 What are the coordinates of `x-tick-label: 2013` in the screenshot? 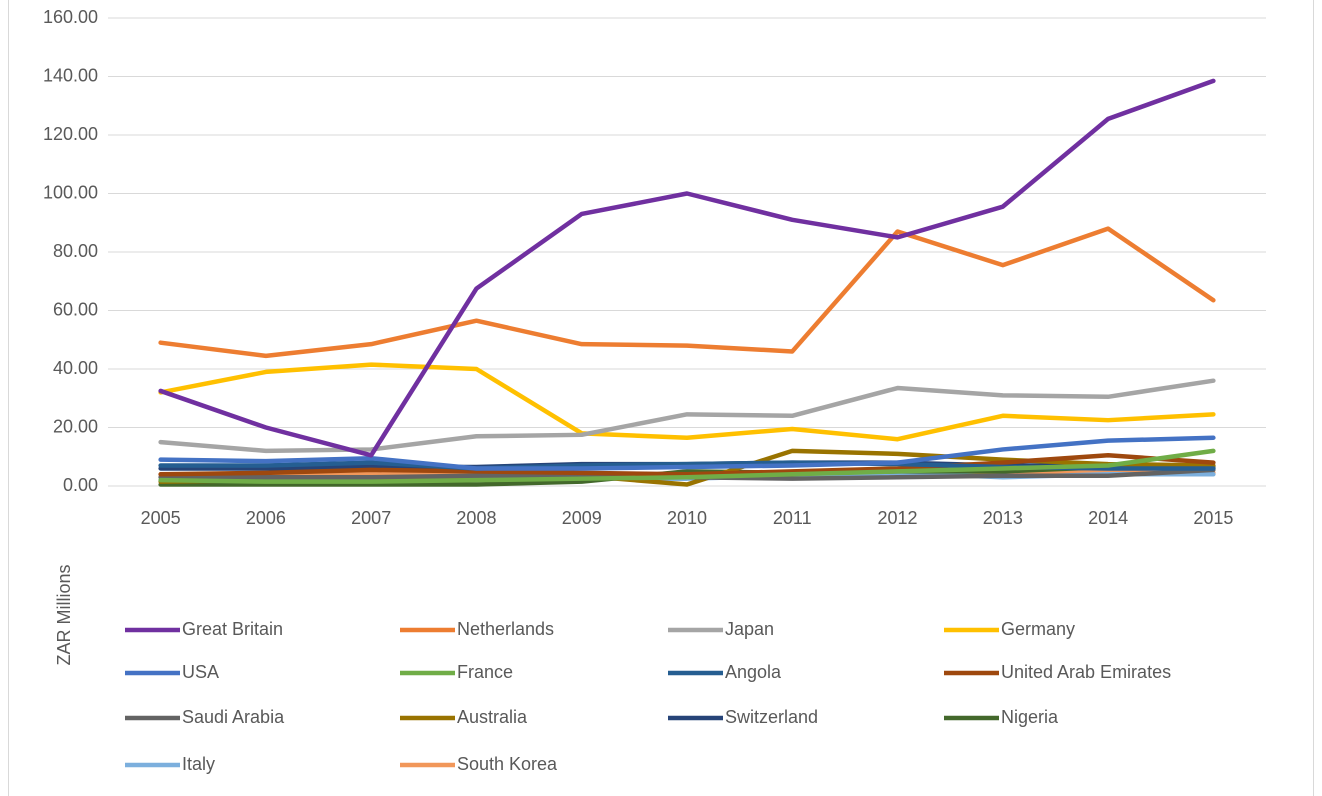 It's located at (1003, 518).